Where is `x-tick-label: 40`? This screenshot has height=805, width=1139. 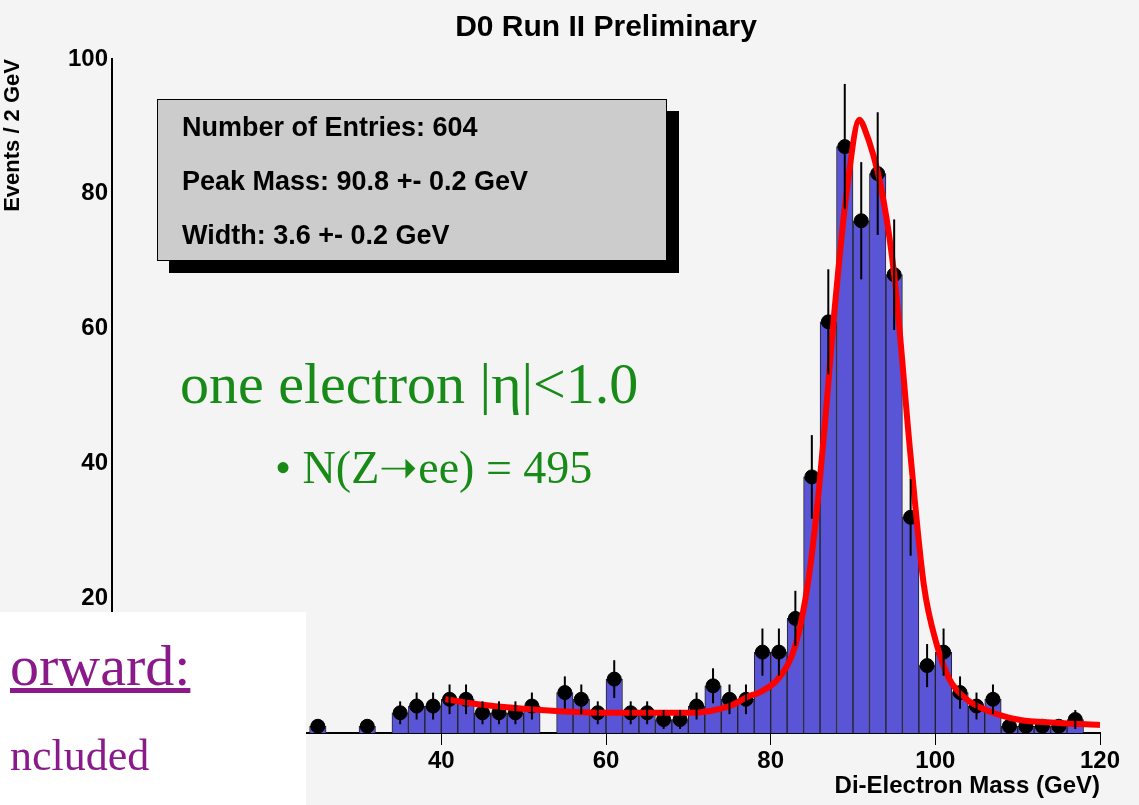 x-tick-label: 40 is located at coordinates (441, 760).